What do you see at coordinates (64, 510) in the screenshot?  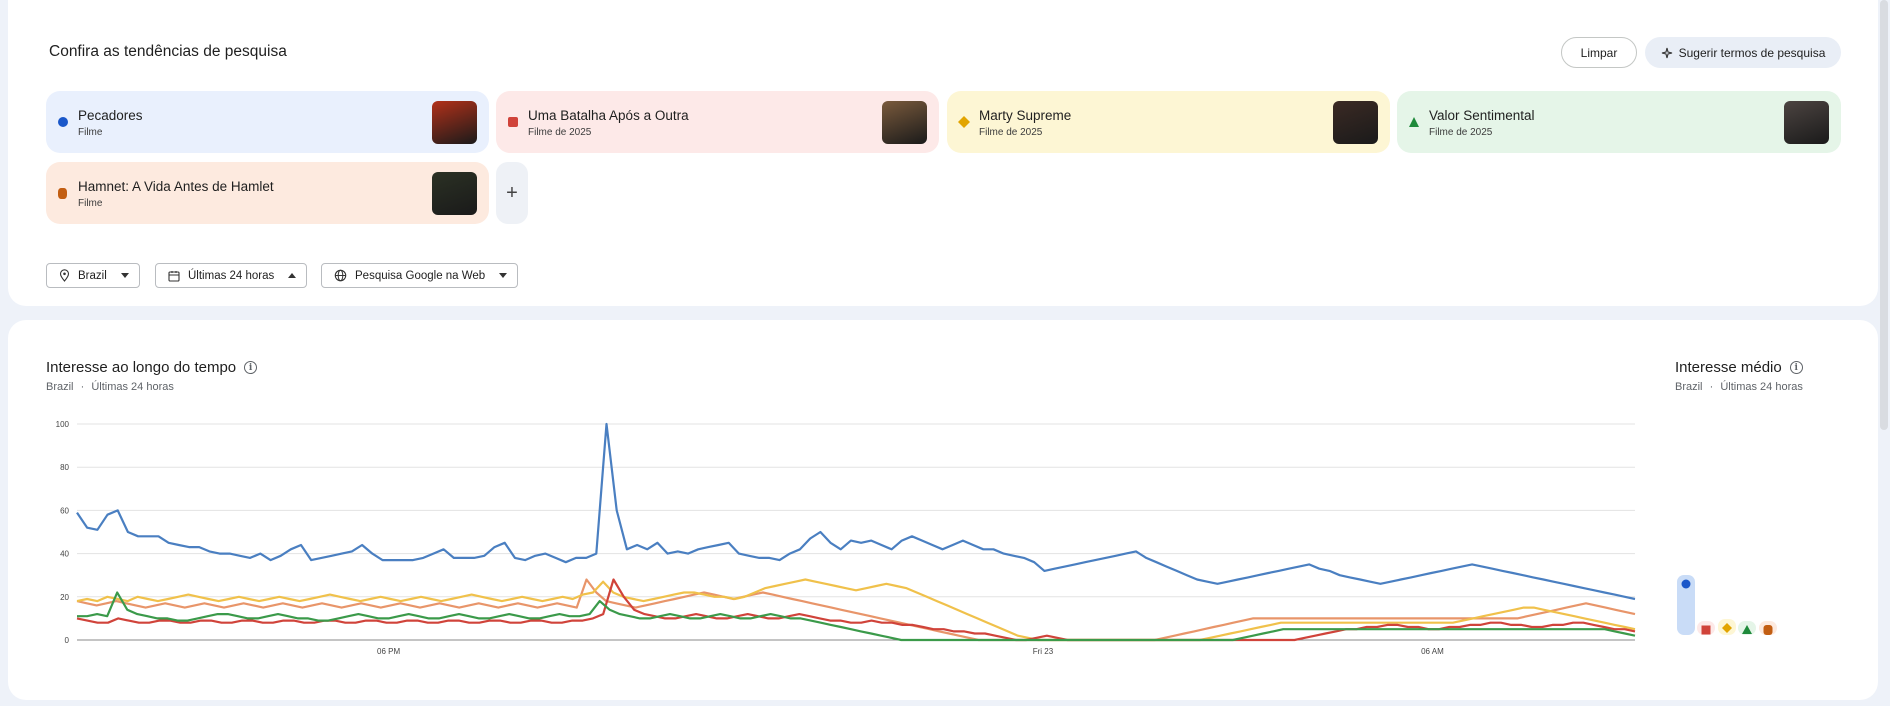 I see `y-tick-label: 60` at bounding box center [64, 510].